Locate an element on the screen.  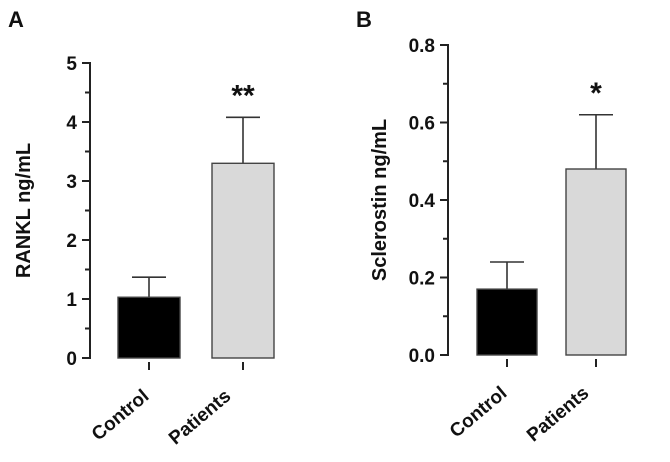
y-tick-label: 0.0 is located at coordinates (422, 356).